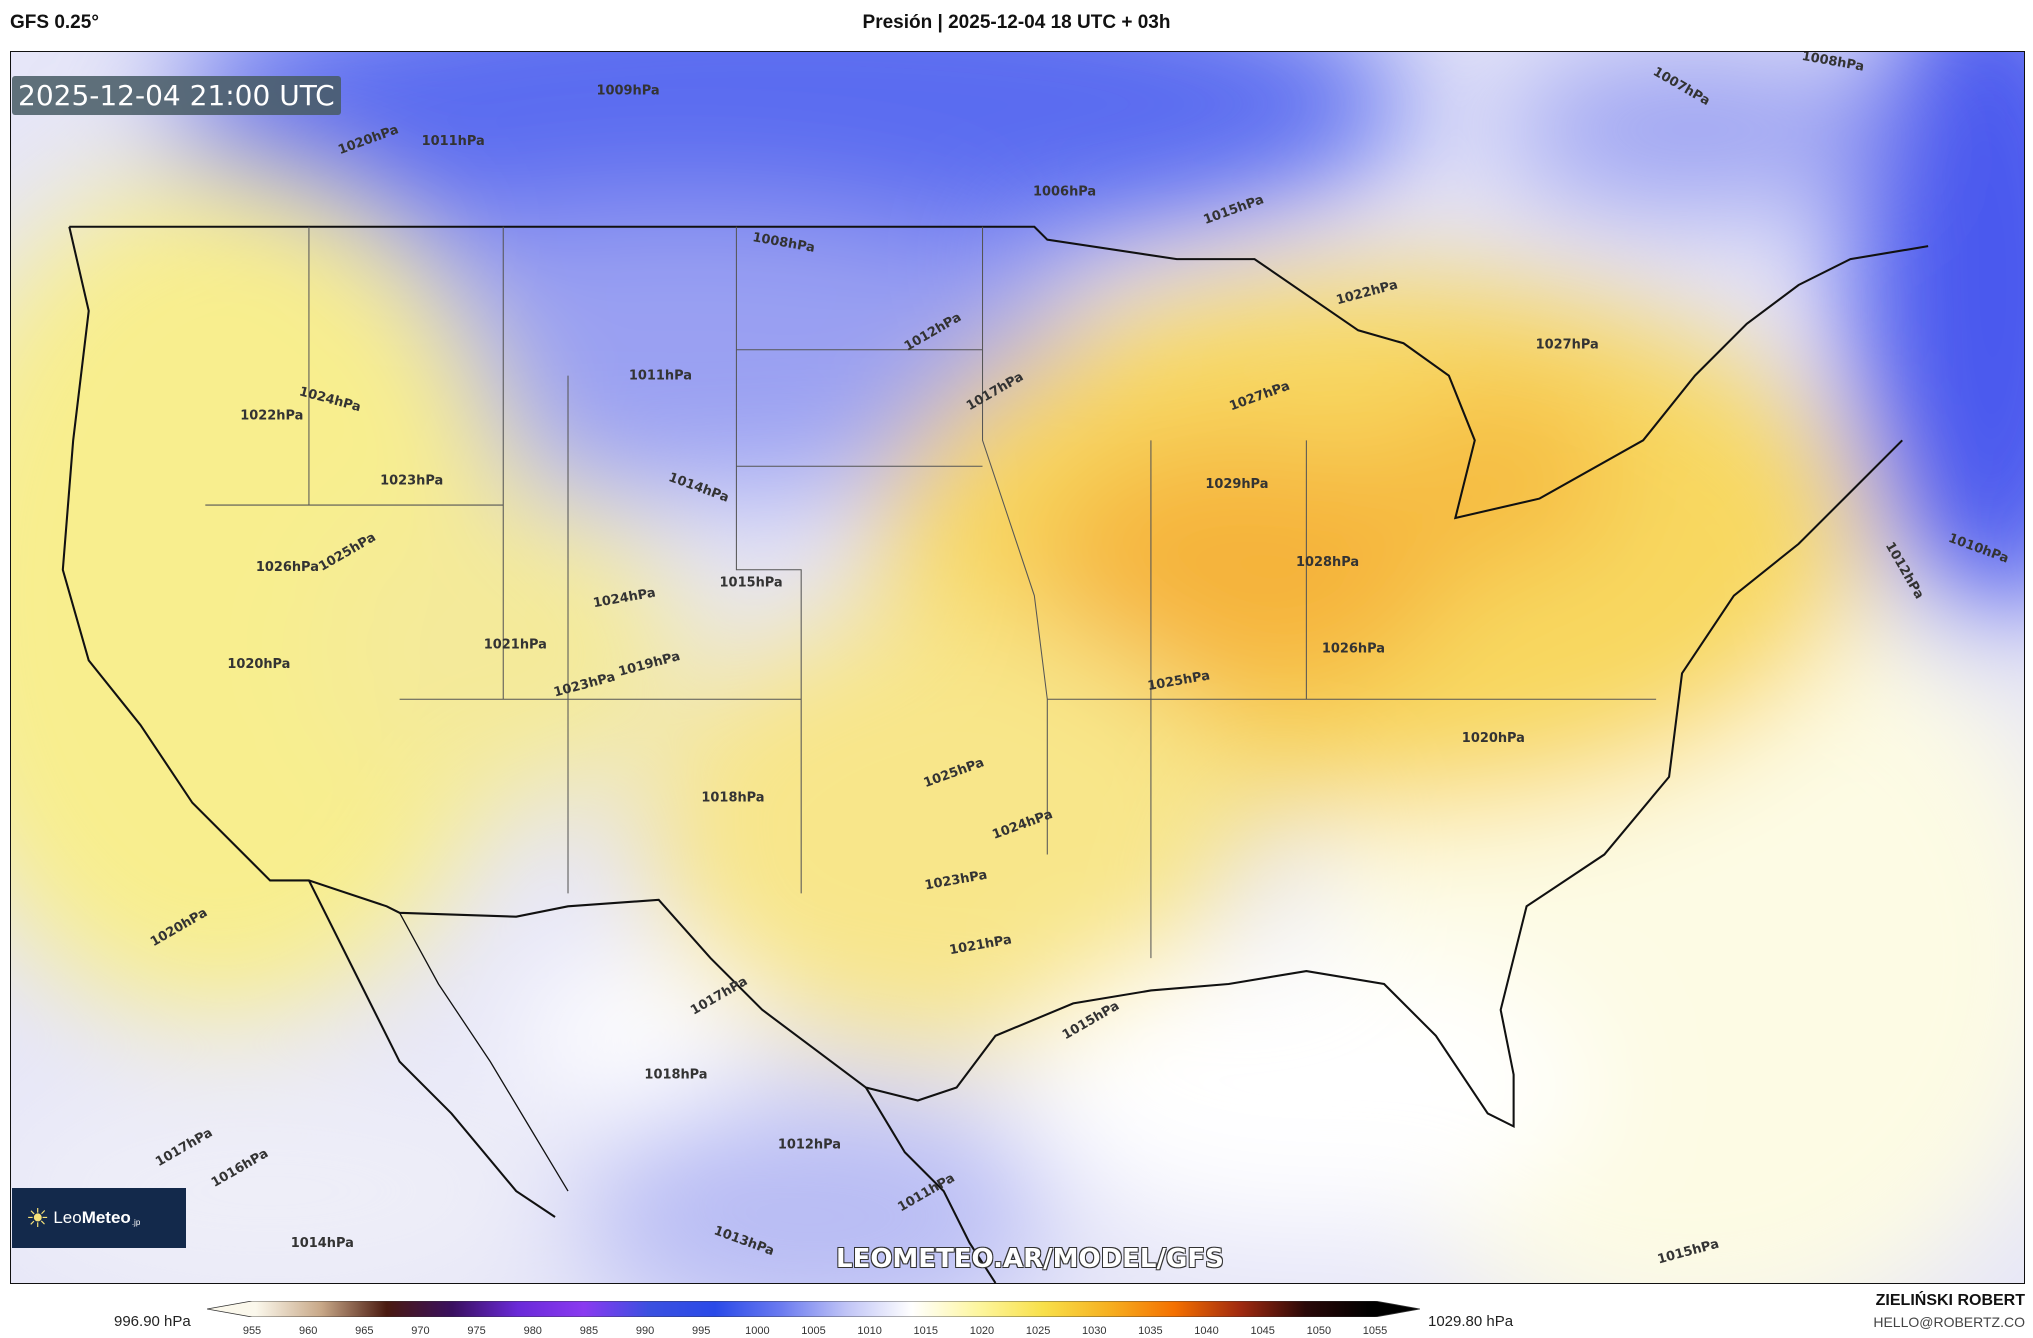 The height and width of the screenshot is (1338, 2033). I want to click on author-credit: ZIELIŃSKI ROBERT, so click(1950, 1300).